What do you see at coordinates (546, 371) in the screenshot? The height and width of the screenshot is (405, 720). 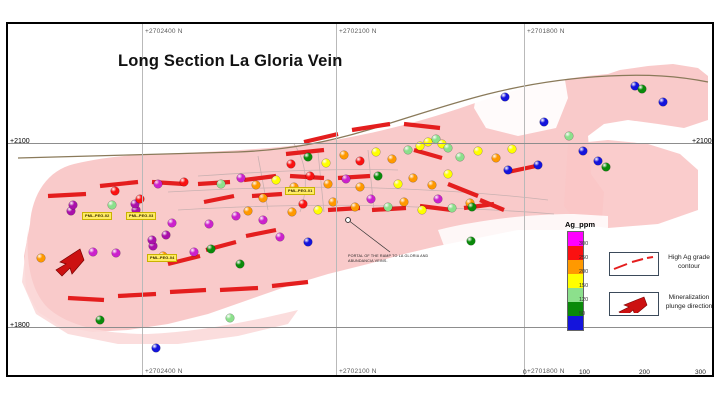 I see `gridlabel-bottom-2701800: +2701800 N` at bounding box center [546, 371].